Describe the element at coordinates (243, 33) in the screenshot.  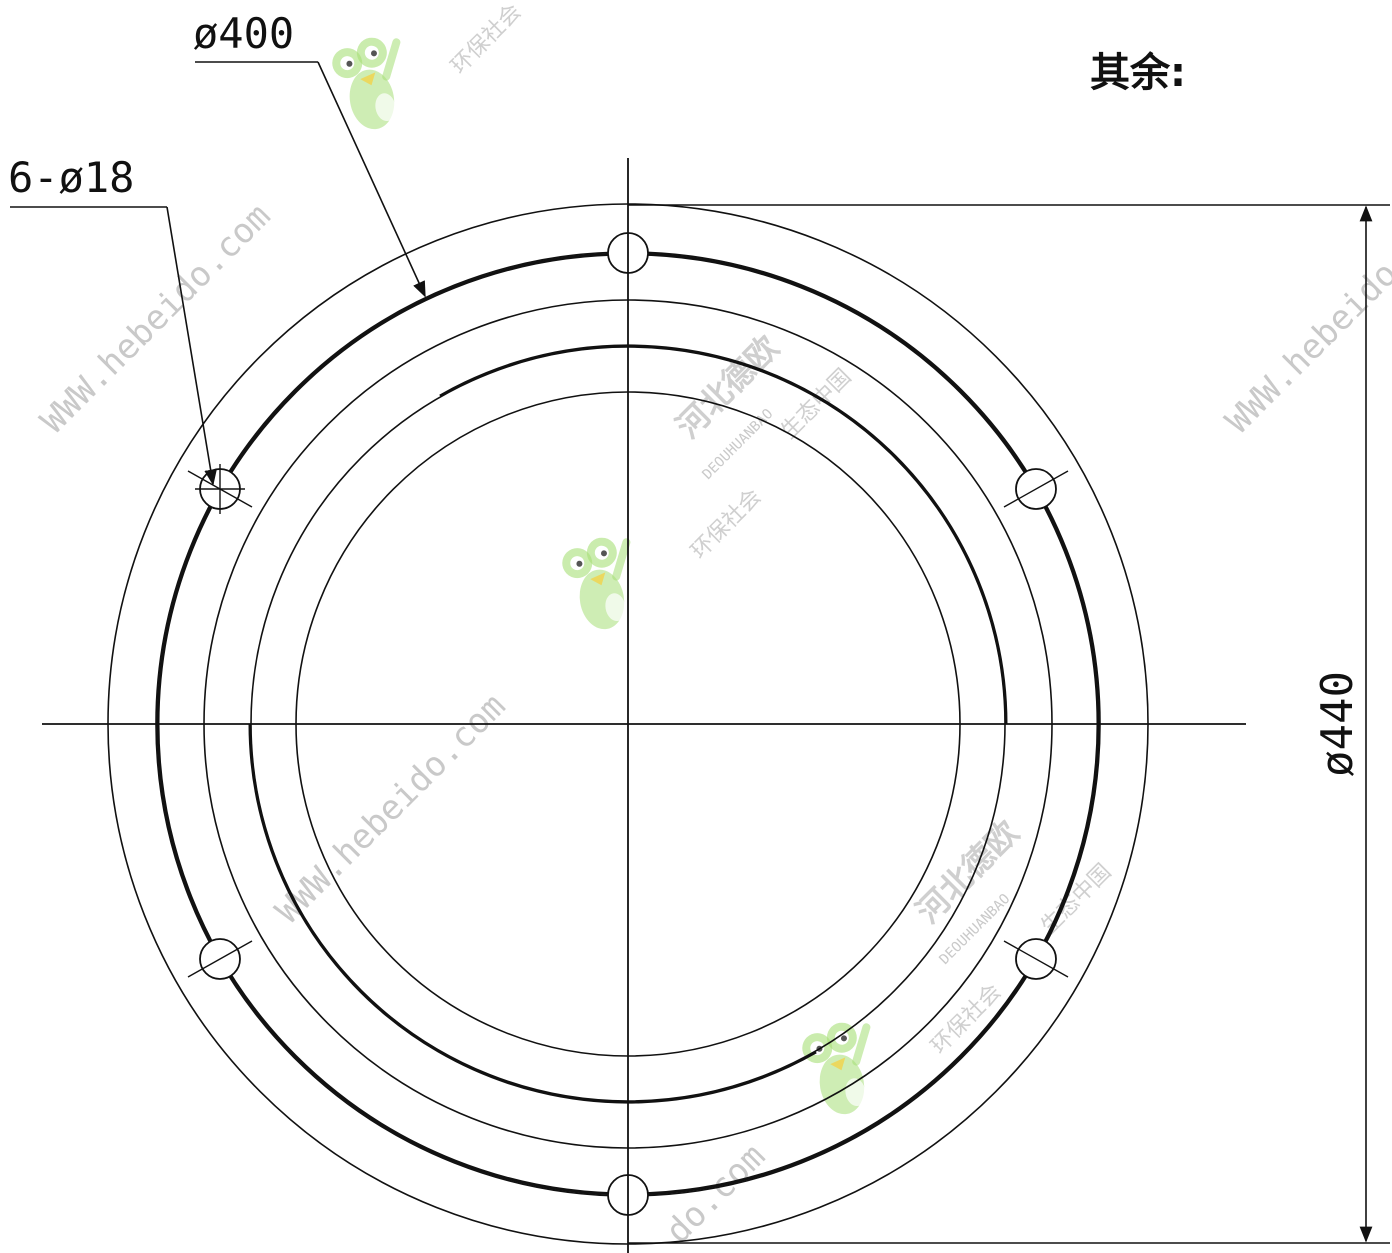
I see `bolt-circle-label: ø400` at that location.